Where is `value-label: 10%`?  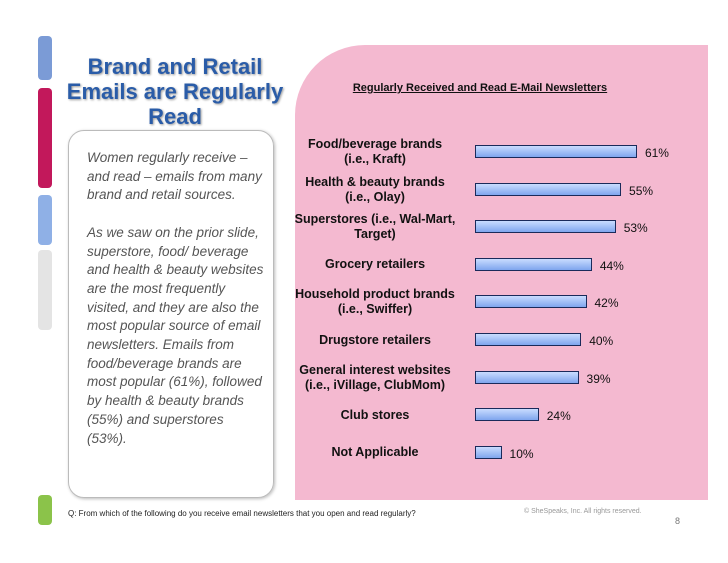 value-label: 10% is located at coordinates (521, 453).